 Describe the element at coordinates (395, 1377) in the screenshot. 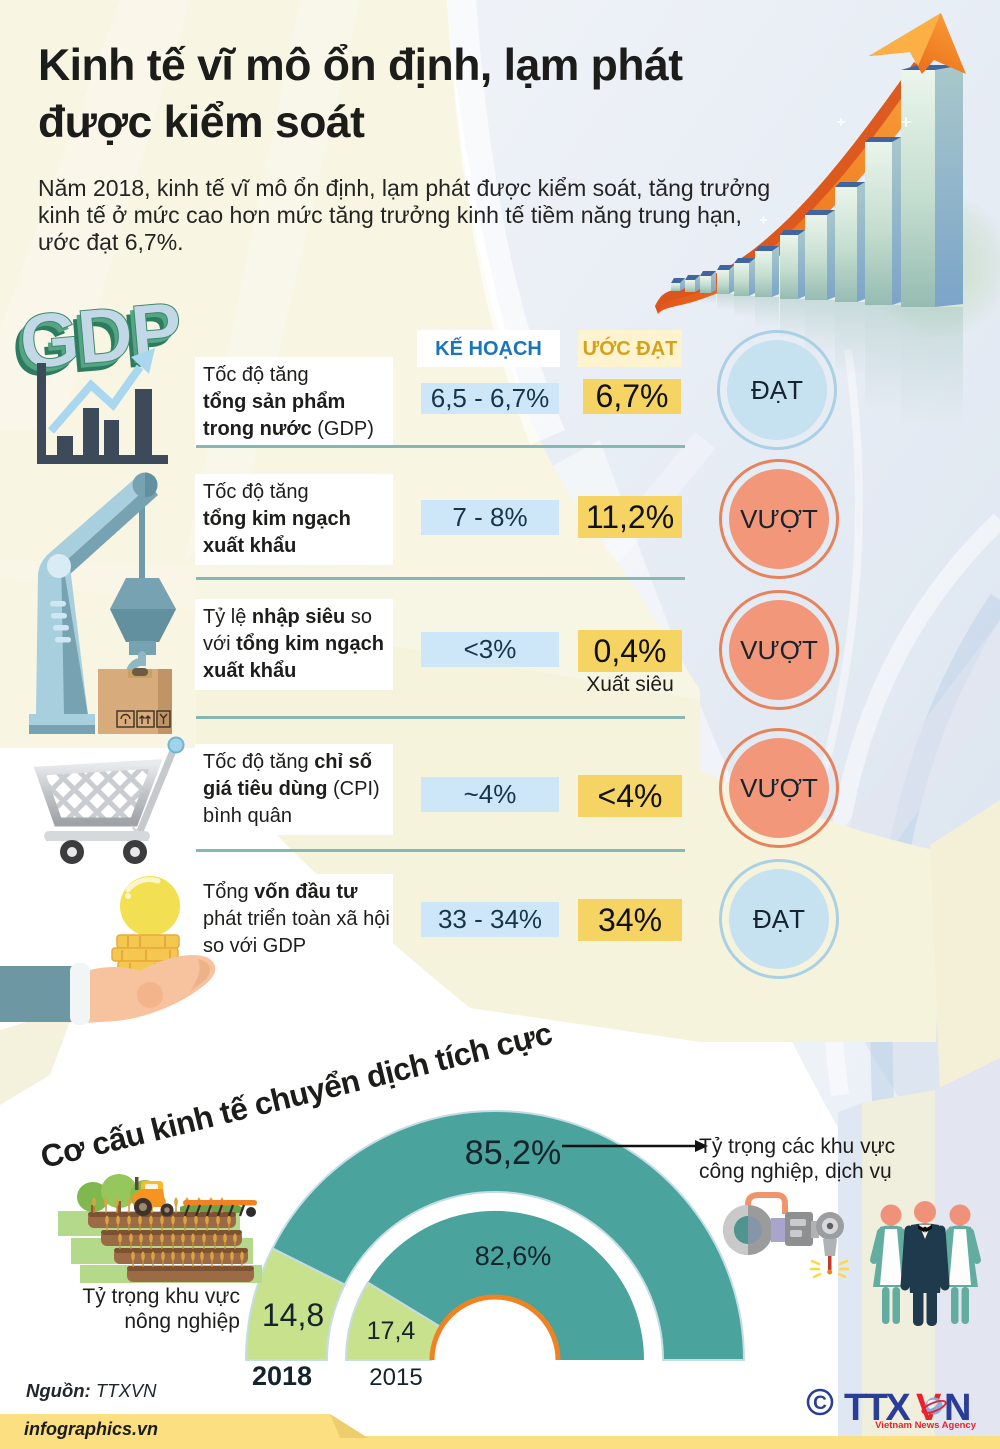

I see `svg-text: 2015` at that location.